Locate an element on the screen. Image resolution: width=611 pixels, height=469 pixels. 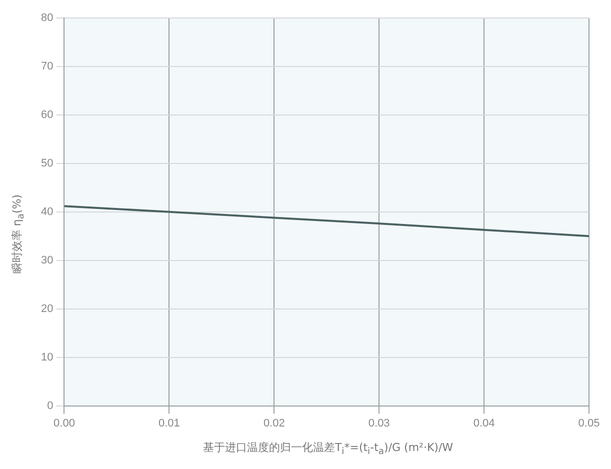
y-tick-label: 80 is located at coordinates (47, 18).